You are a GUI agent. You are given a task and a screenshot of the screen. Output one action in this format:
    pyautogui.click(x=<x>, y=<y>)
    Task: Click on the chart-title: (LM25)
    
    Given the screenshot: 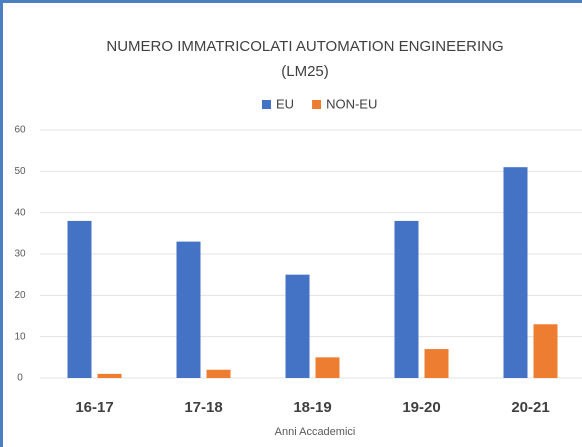 What is the action you would take?
    pyautogui.click(x=305, y=71)
    